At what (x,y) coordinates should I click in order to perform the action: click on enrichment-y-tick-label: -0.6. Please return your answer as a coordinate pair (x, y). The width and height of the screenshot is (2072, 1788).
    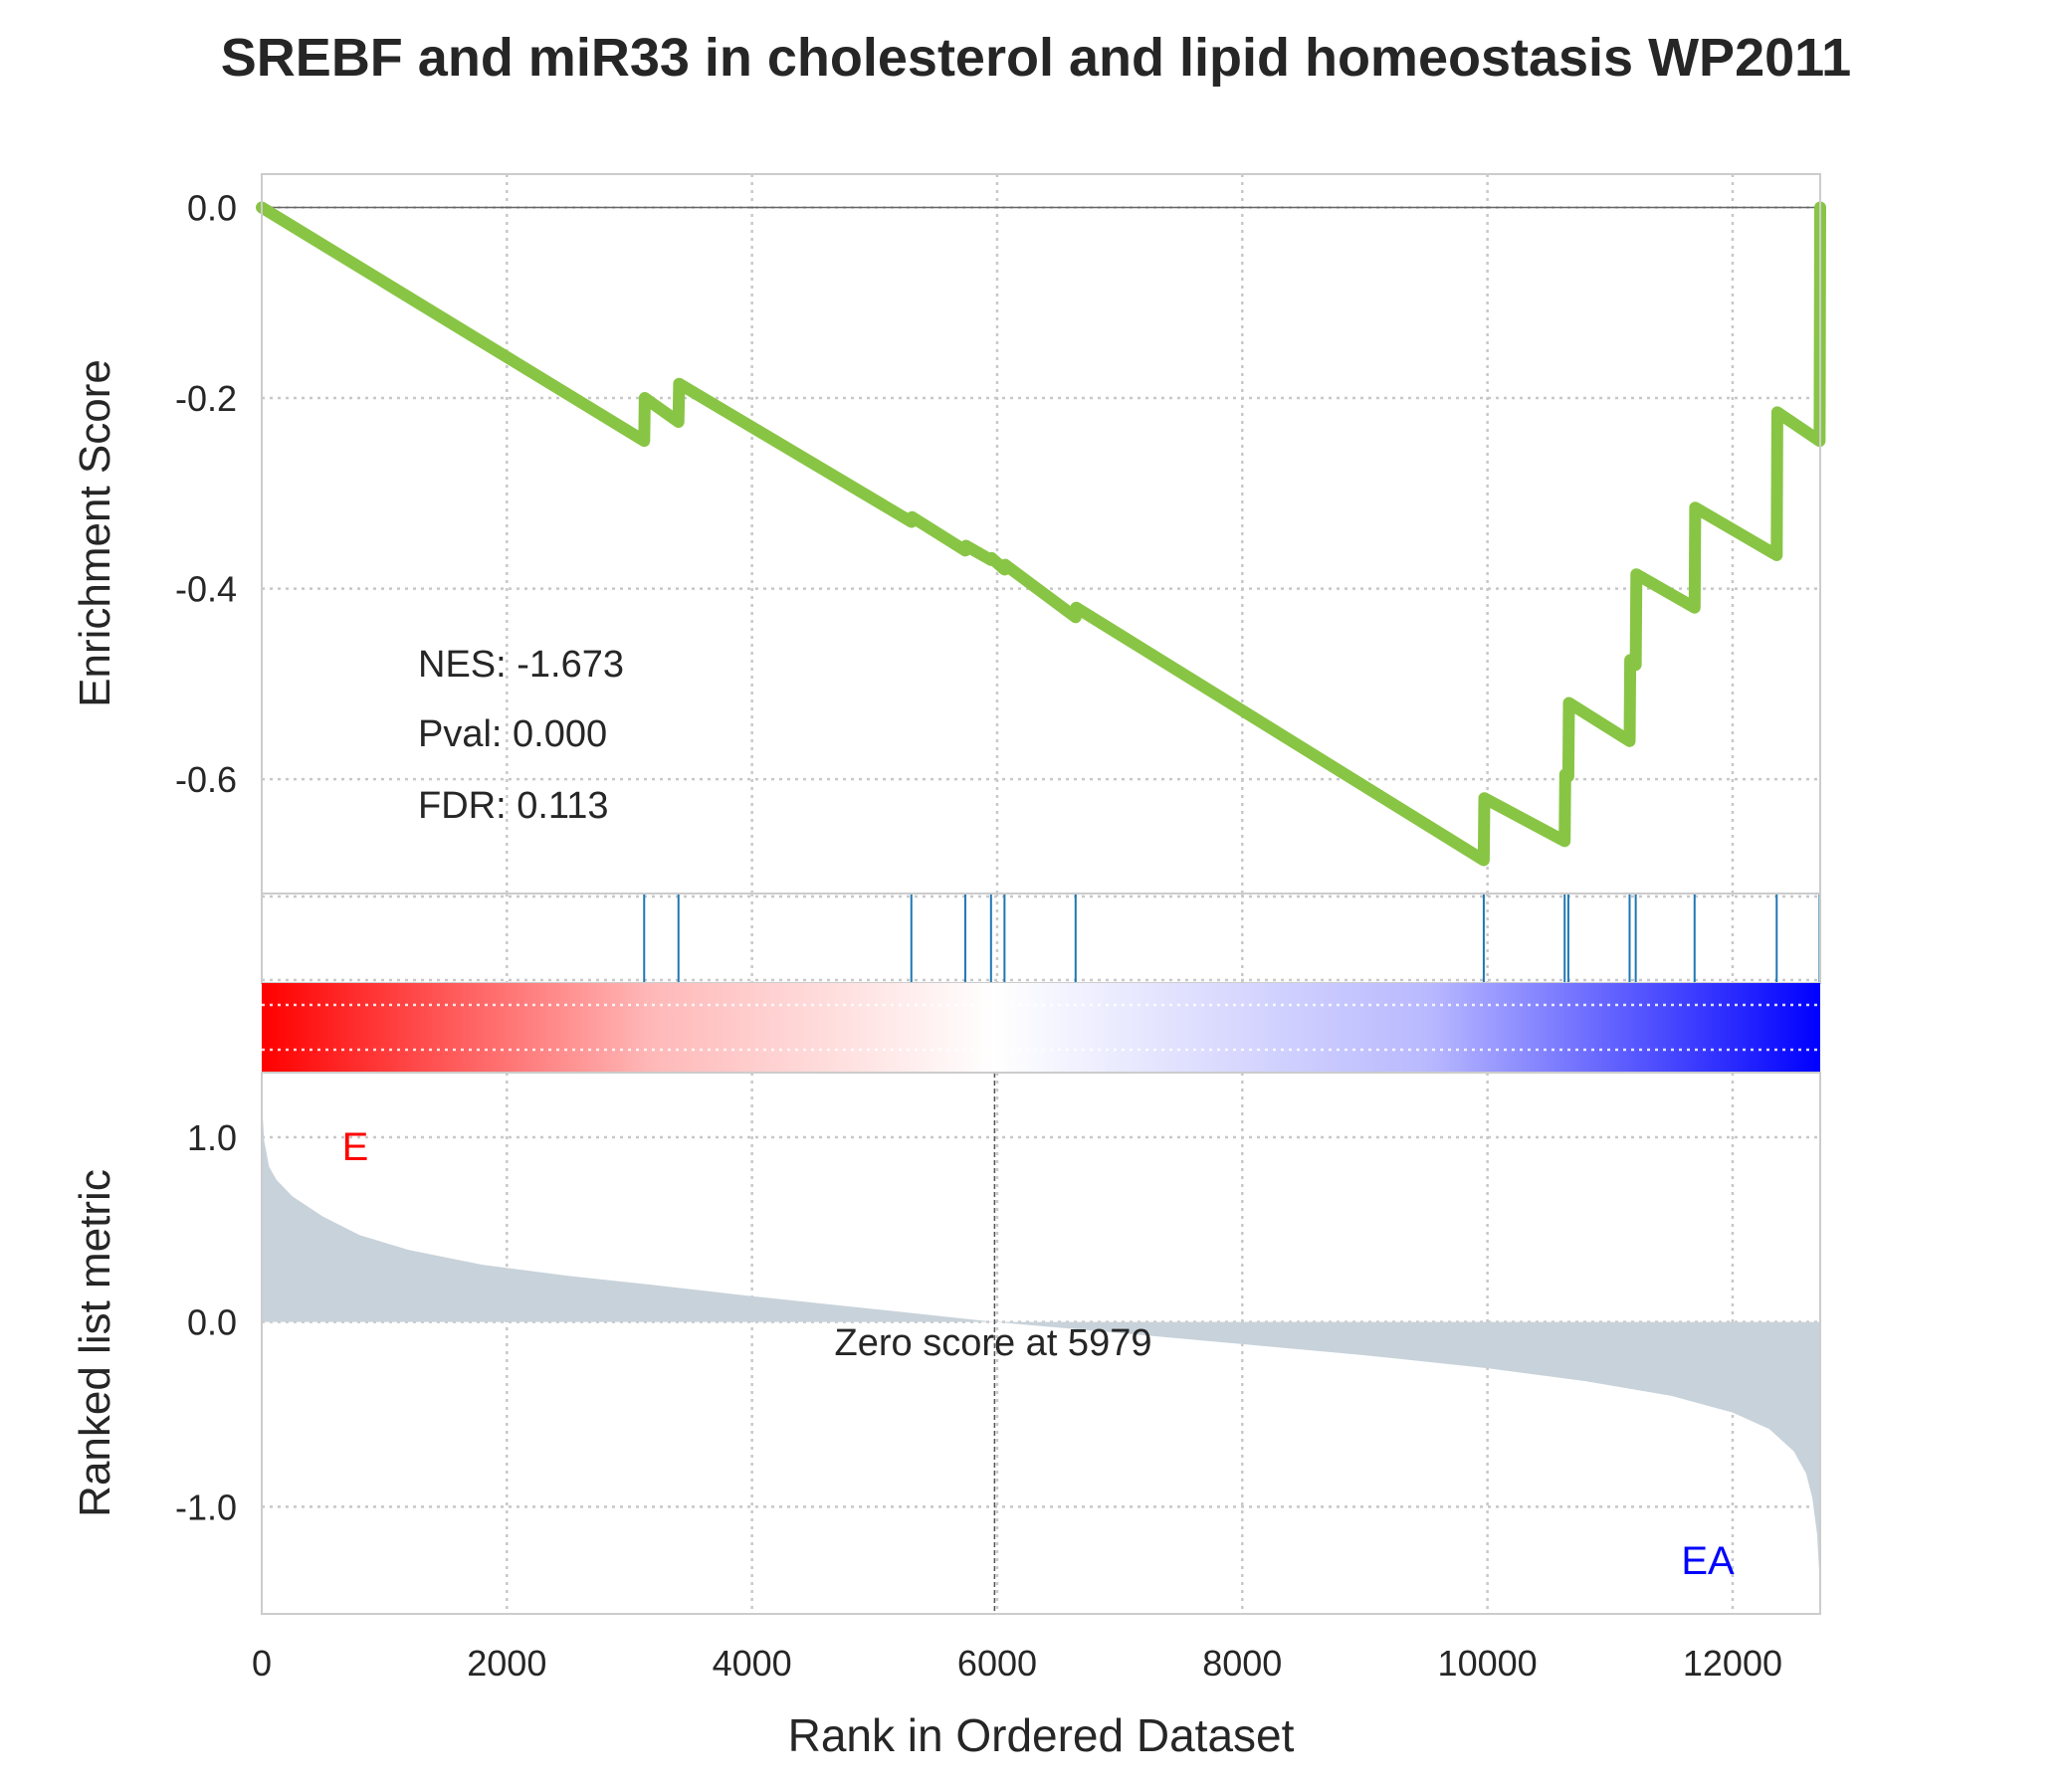
    Looking at the image, I should click on (206, 780).